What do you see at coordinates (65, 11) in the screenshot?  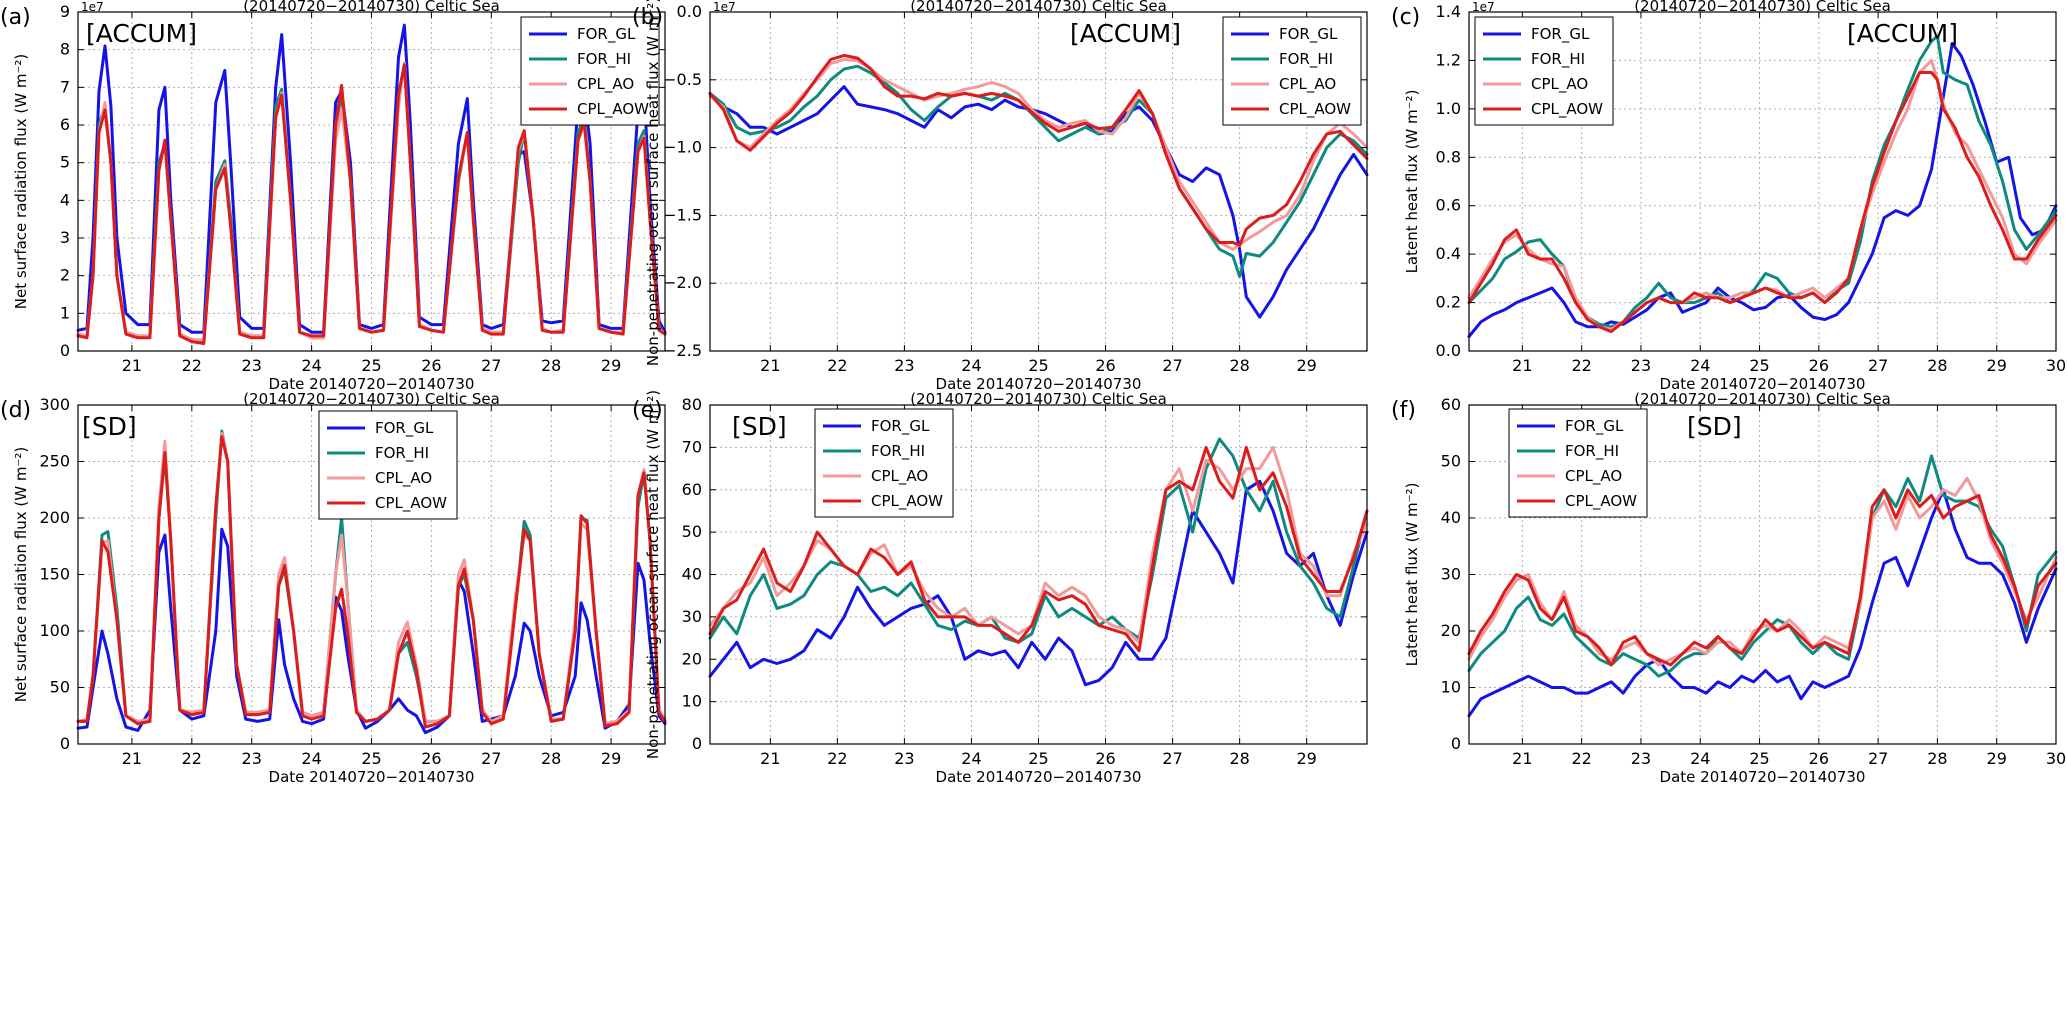 I see `y-tick-label: 9` at bounding box center [65, 11].